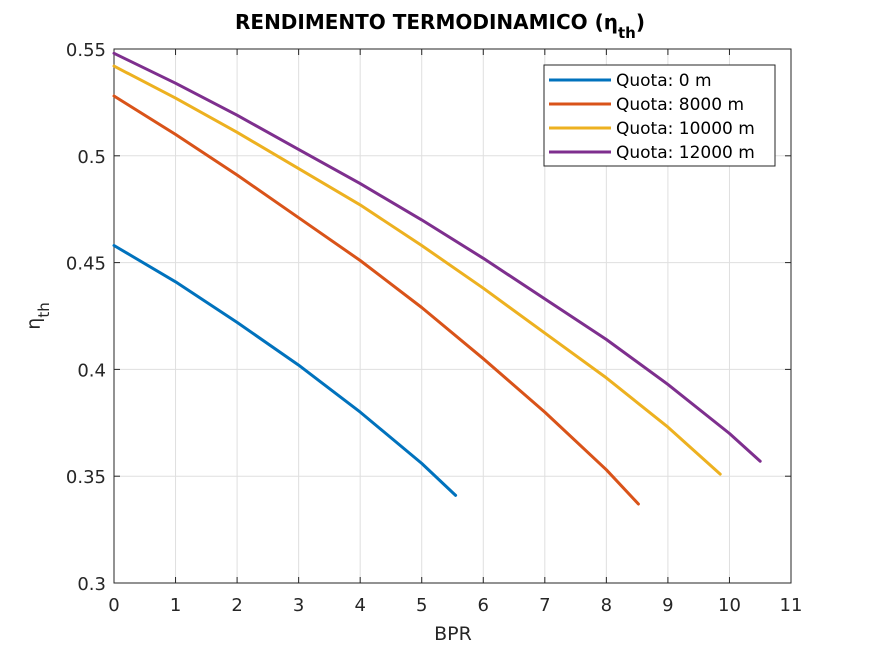 The image size is (875, 656). I want to click on x-tick-label: 11, so click(791, 605).